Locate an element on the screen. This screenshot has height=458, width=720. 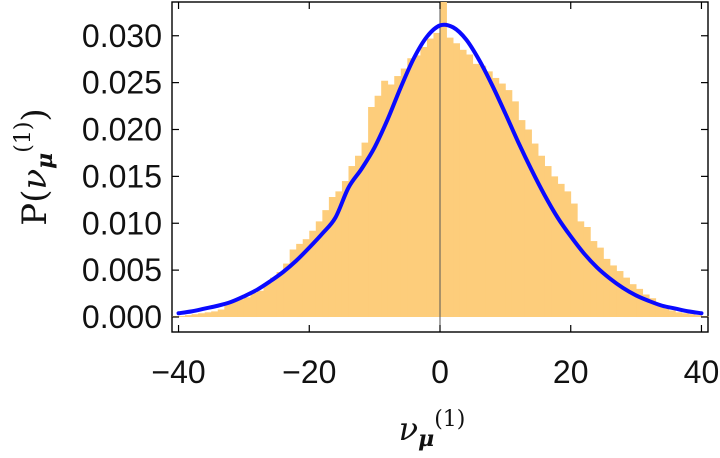
x-tick-label: 0 is located at coordinates (440, 372).